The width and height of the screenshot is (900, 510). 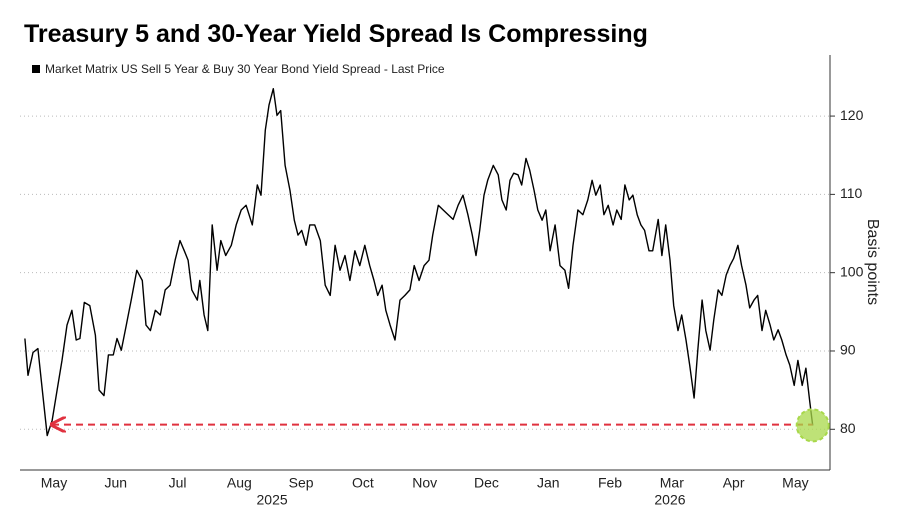 What do you see at coordinates (852, 115) in the screenshot?
I see `y-tick-label: 120` at bounding box center [852, 115].